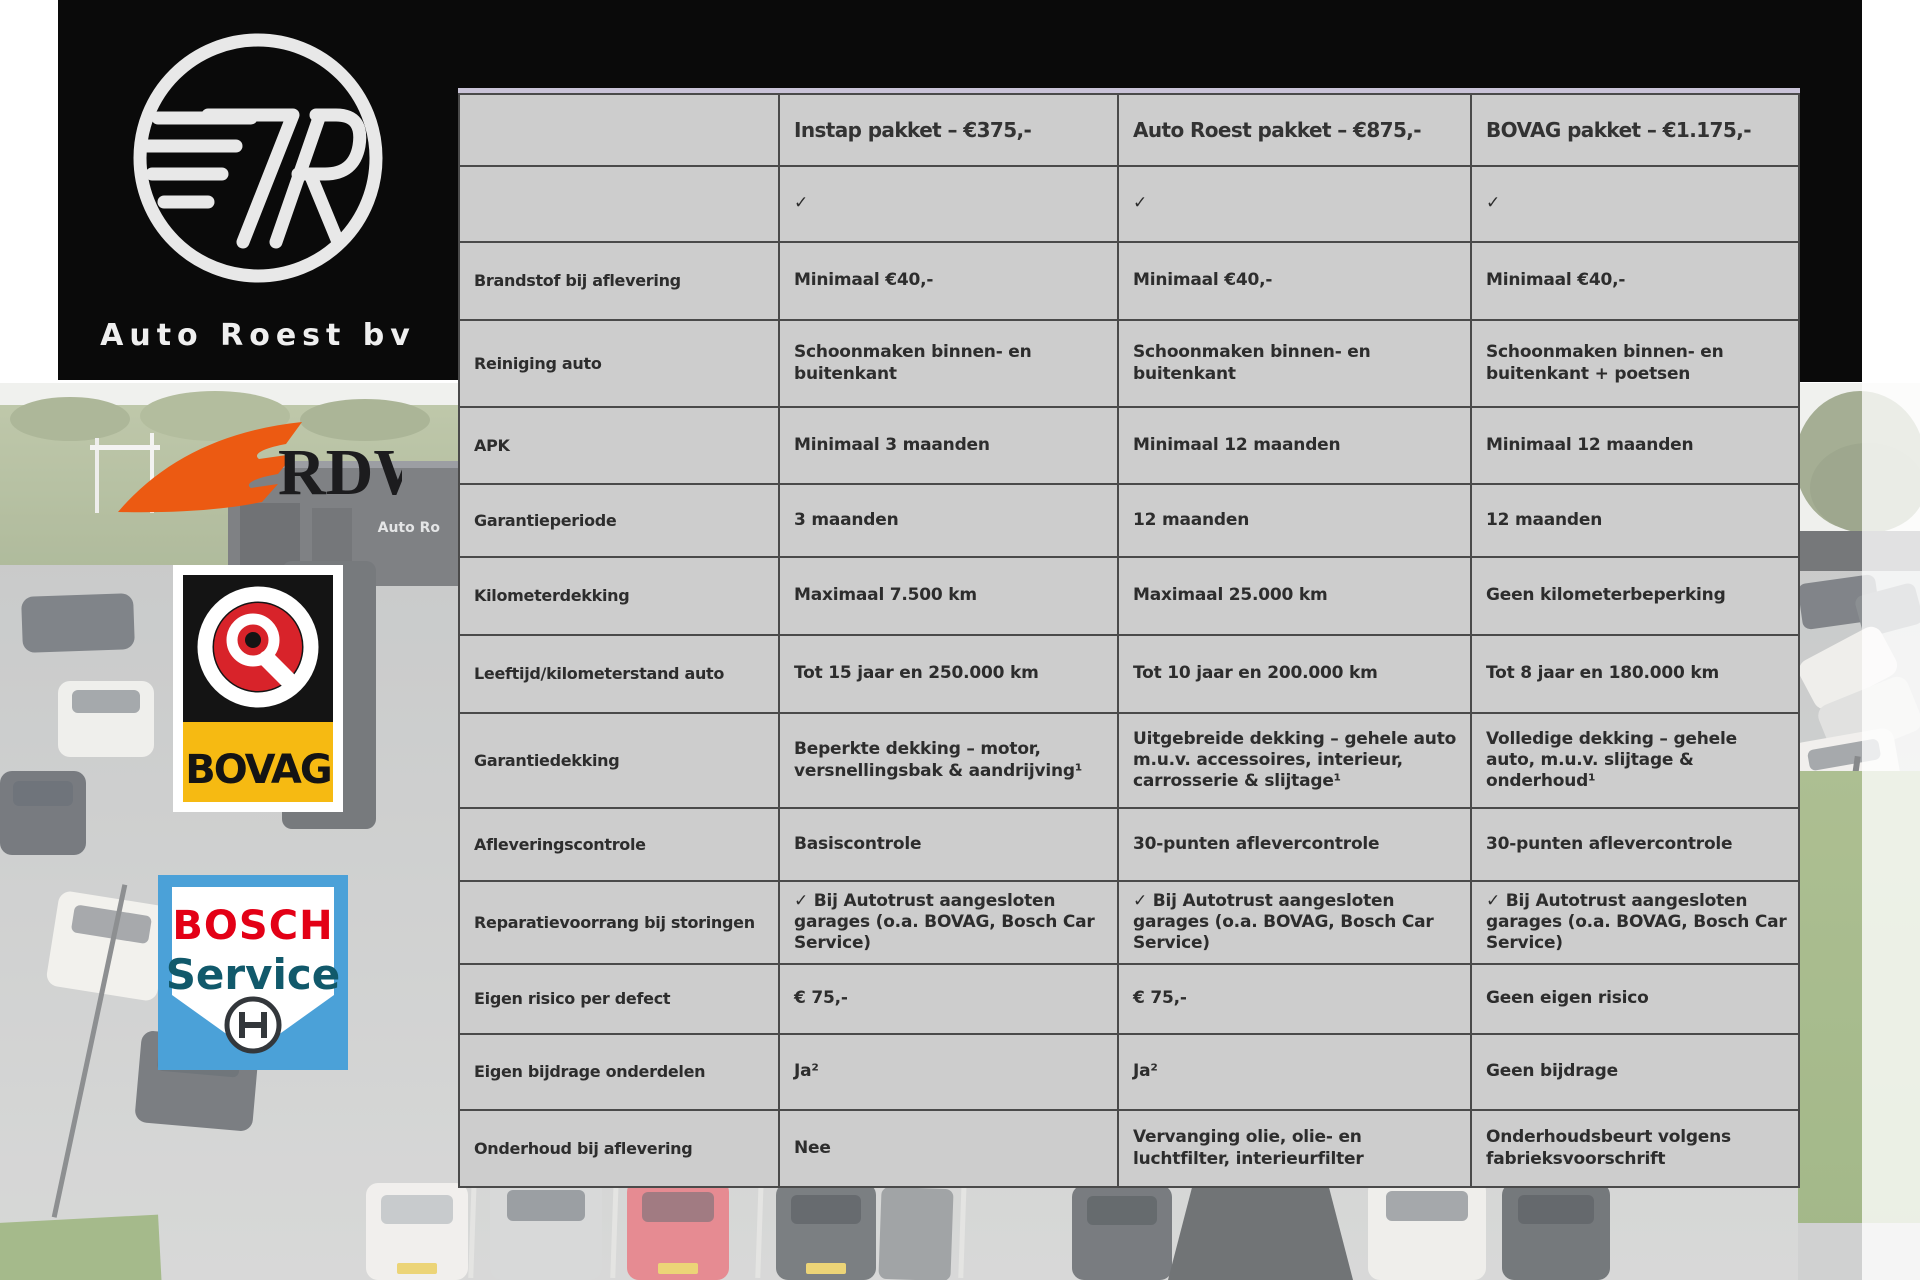 This screenshot has height=1280, width=1920. I want to click on rdw-logo: RDW, so click(275, 464).